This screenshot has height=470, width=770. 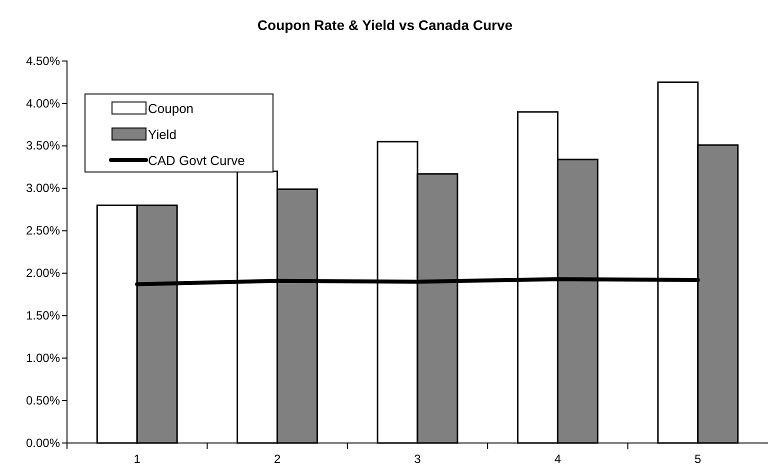 What do you see at coordinates (43, 273) in the screenshot?
I see `y-tick-label: 2.00%` at bounding box center [43, 273].